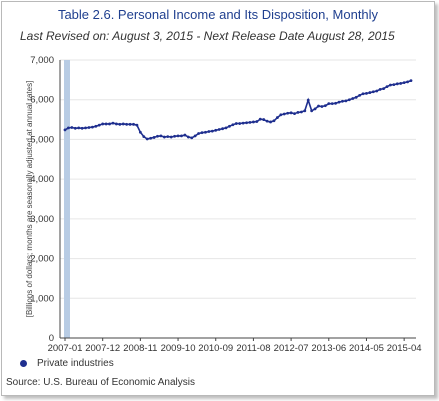 The image size is (439, 401). What do you see at coordinates (178, 348) in the screenshot?
I see `x-tick-label: 2009-10` at bounding box center [178, 348].